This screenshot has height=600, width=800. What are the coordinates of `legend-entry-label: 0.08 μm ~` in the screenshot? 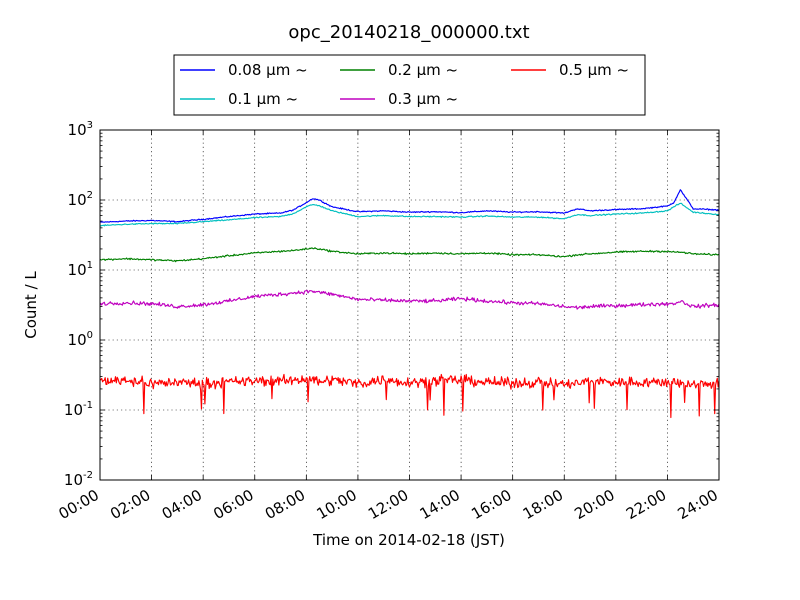 It's located at (268, 70).